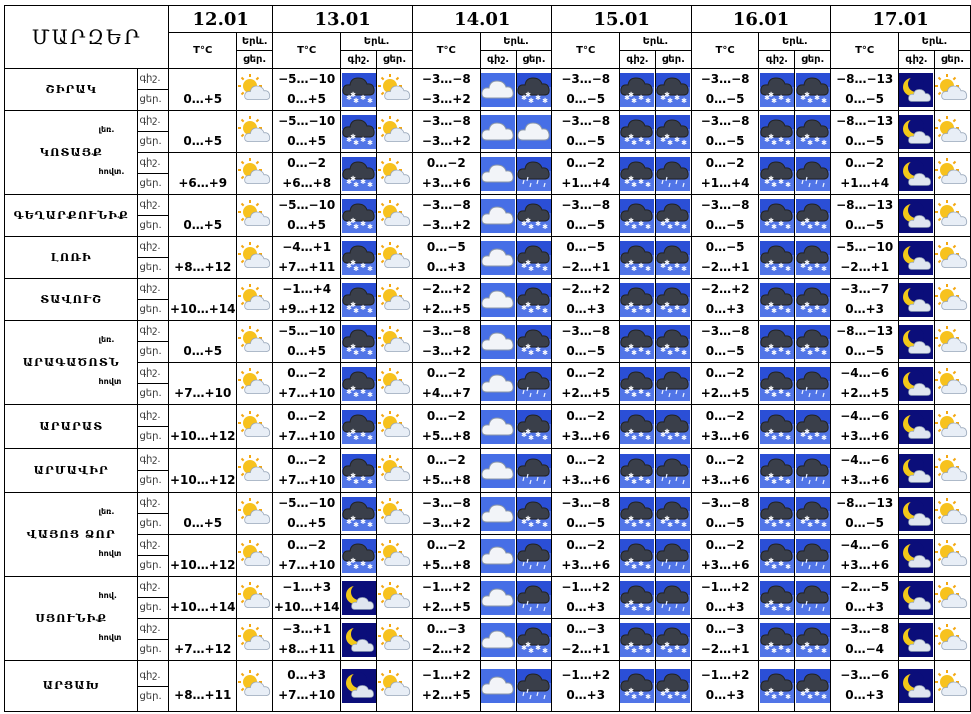  What do you see at coordinates (446, 648) in the screenshot?
I see `day-temp: −2…+2` at bounding box center [446, 648].